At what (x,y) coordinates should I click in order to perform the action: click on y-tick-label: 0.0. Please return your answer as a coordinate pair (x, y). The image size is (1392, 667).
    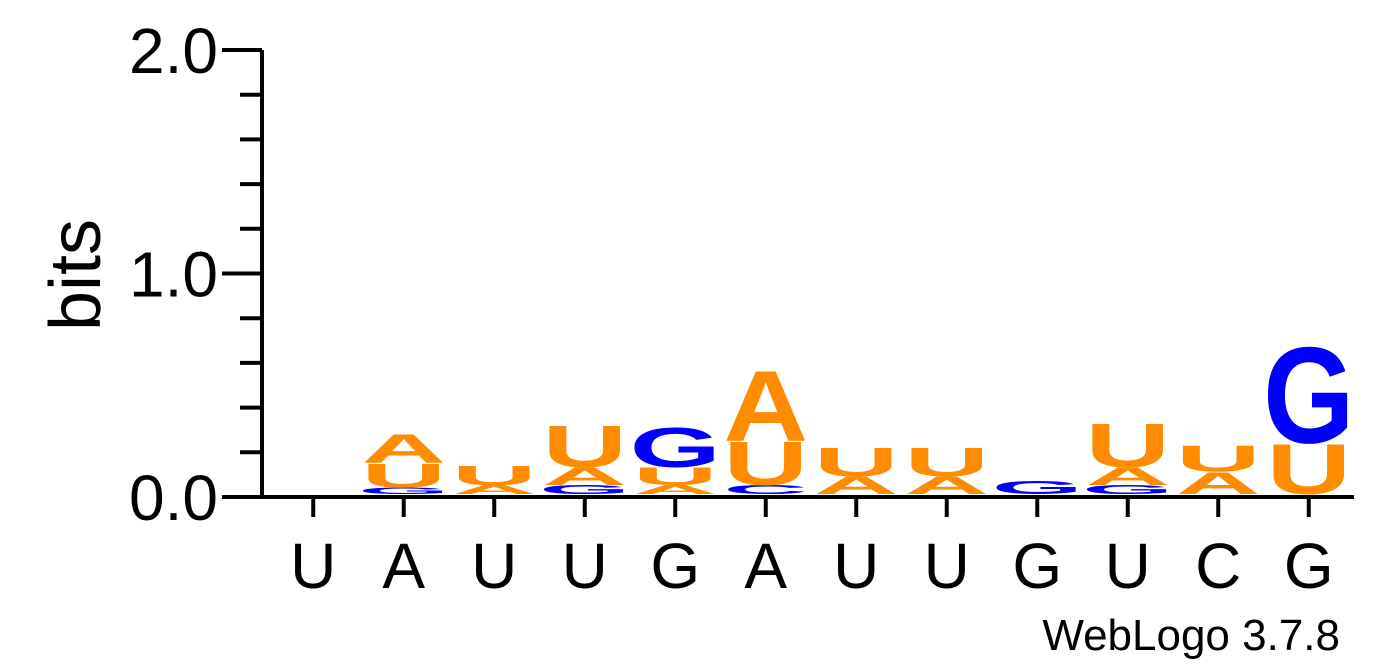
    Looking at the image, I should click on (173, 498).